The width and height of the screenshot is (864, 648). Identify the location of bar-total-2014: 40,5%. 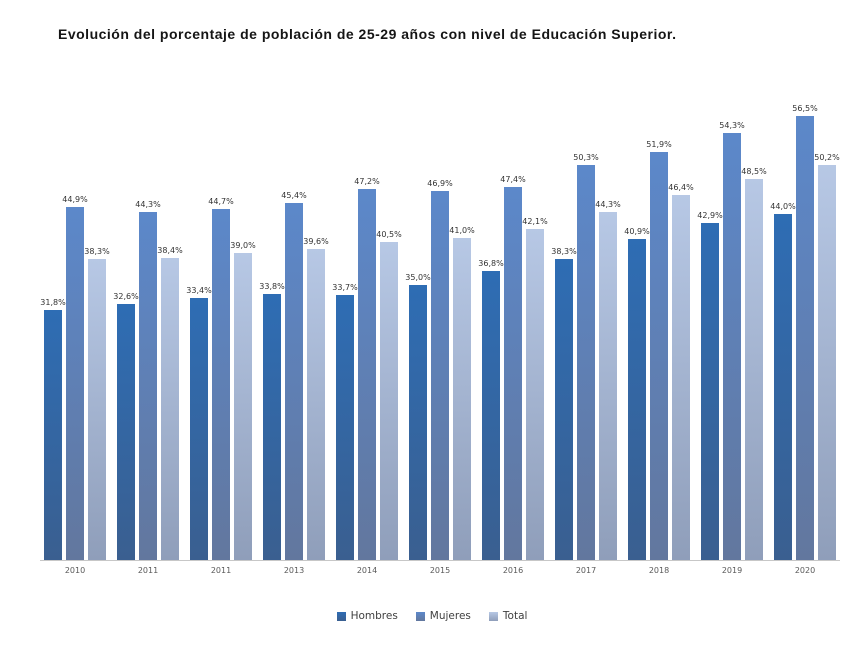
(389, 395).